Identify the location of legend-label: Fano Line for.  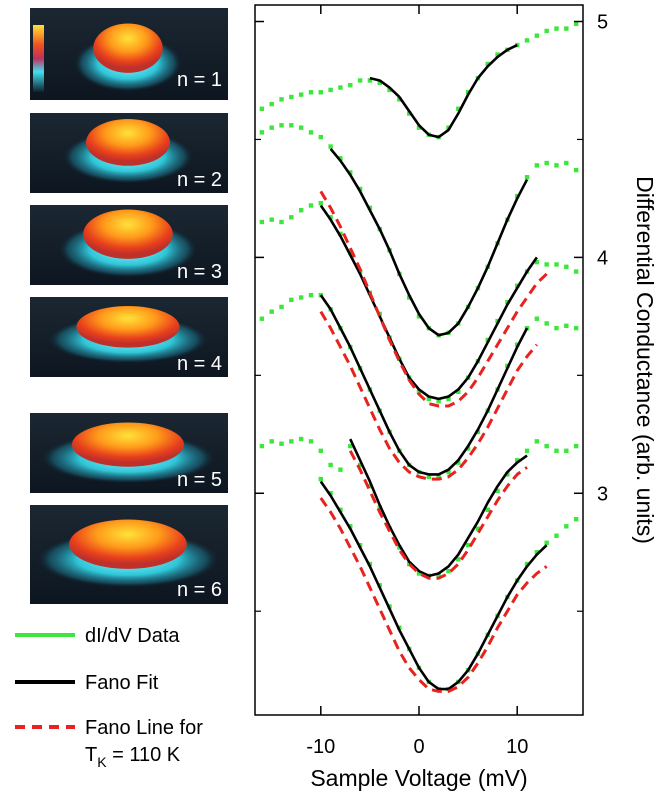
(144, 728).